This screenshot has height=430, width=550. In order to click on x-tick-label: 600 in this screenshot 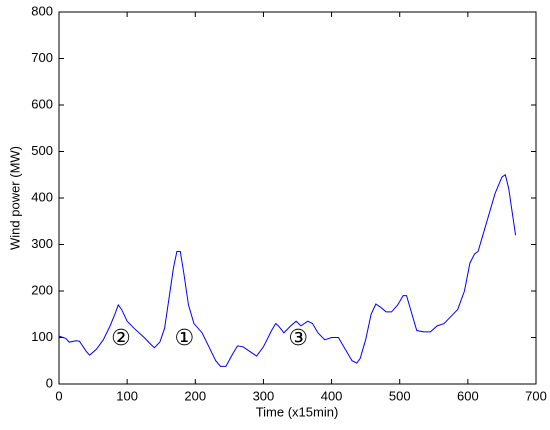, I will do `click(468, 395)`.